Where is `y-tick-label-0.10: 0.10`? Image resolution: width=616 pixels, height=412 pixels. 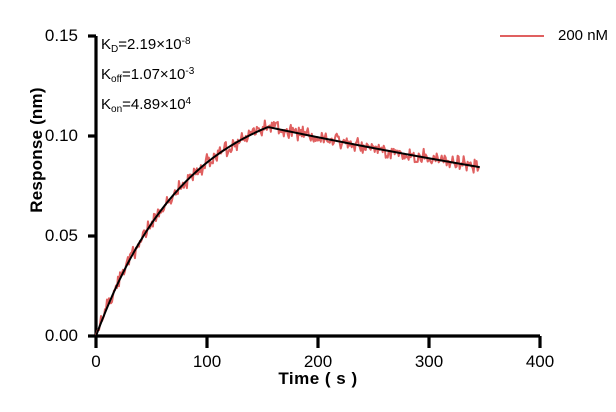 y-tick-label-0.10: 0.10 is located at coordinates (61, 135).